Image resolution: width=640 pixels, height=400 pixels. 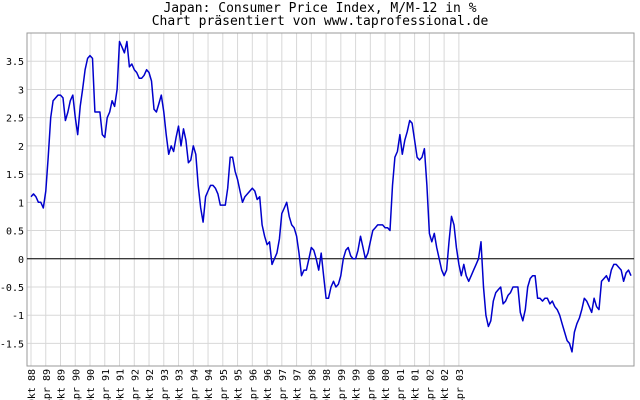 I want to click on x-tick-label: Okt 88, so click(x=32, y=384).